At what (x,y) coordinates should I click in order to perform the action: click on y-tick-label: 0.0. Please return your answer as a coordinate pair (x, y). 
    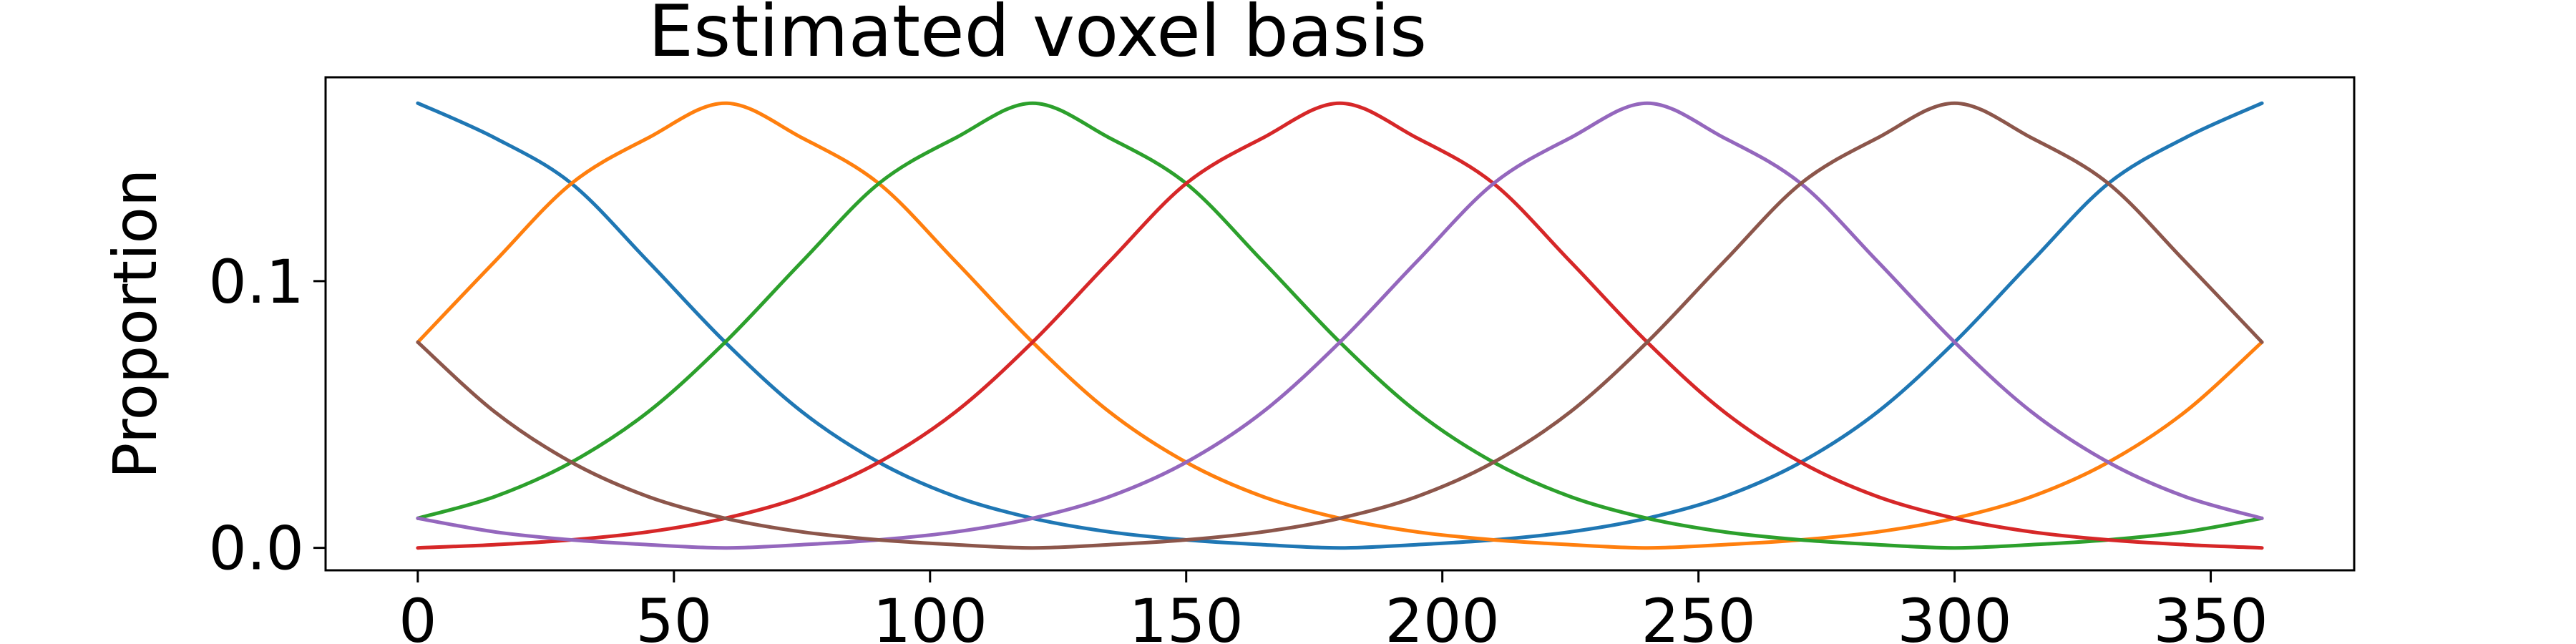
    Looking at the image, I should click on (256, 549).